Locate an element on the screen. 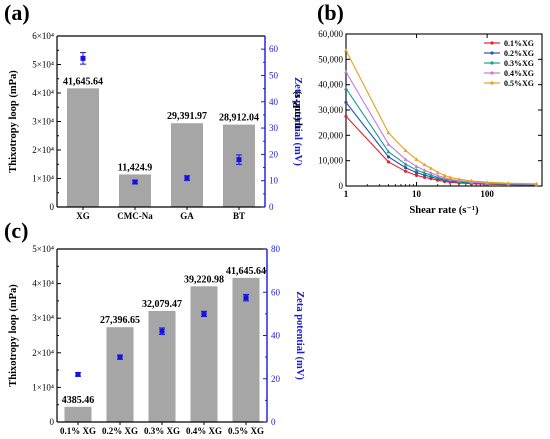  x-axis-title: Shear rate (s⁻¹) is located at coordinates (444, 210).